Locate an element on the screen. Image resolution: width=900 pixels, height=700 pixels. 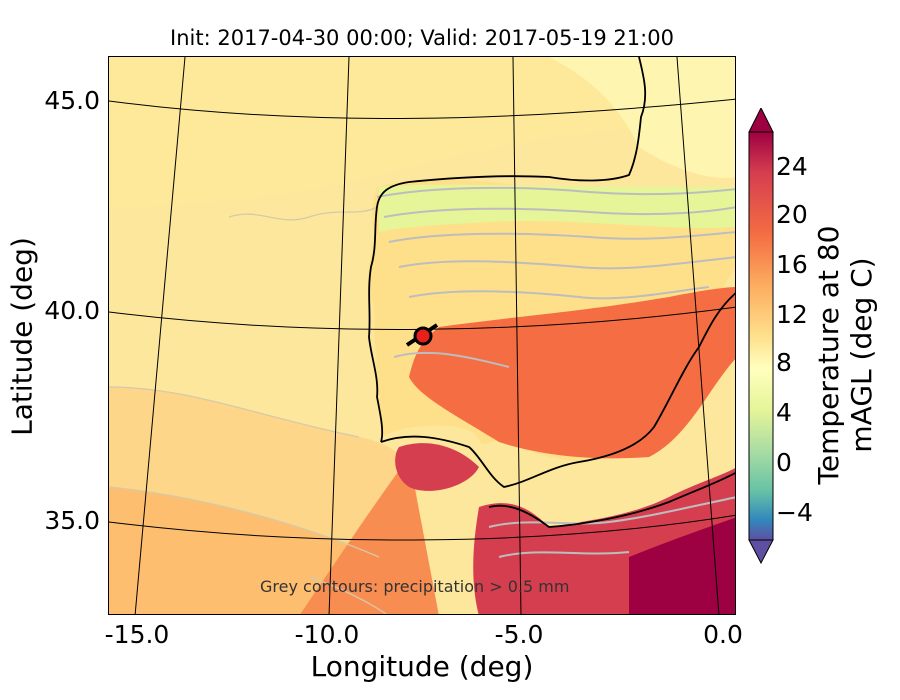
north-sea-field is located at coordinates (422, 132).